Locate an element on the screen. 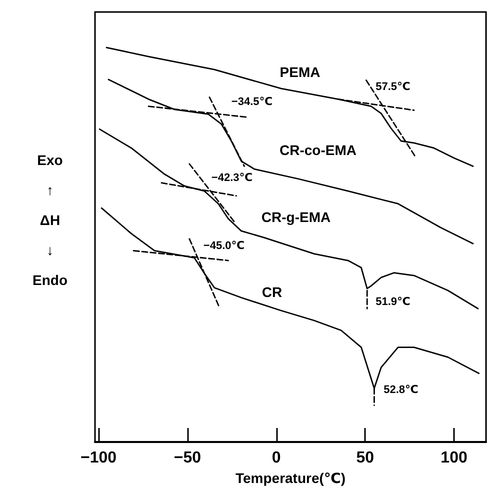 Image resolution: width=487 pixels, height=494 pixels. x-tick-label: −50 is located at coordinates (188, 458).